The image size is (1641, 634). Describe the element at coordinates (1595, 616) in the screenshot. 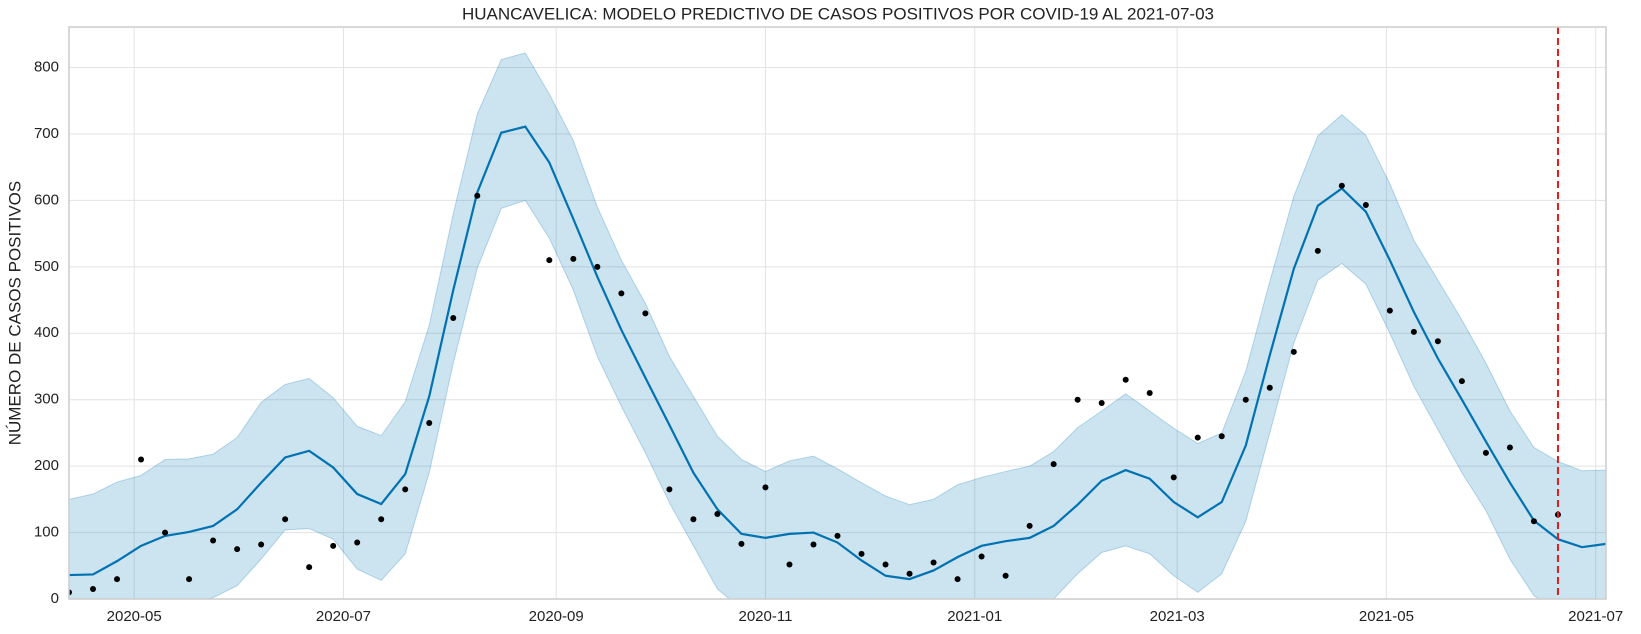

I see `x-tick-label: 2021-07` at that location.